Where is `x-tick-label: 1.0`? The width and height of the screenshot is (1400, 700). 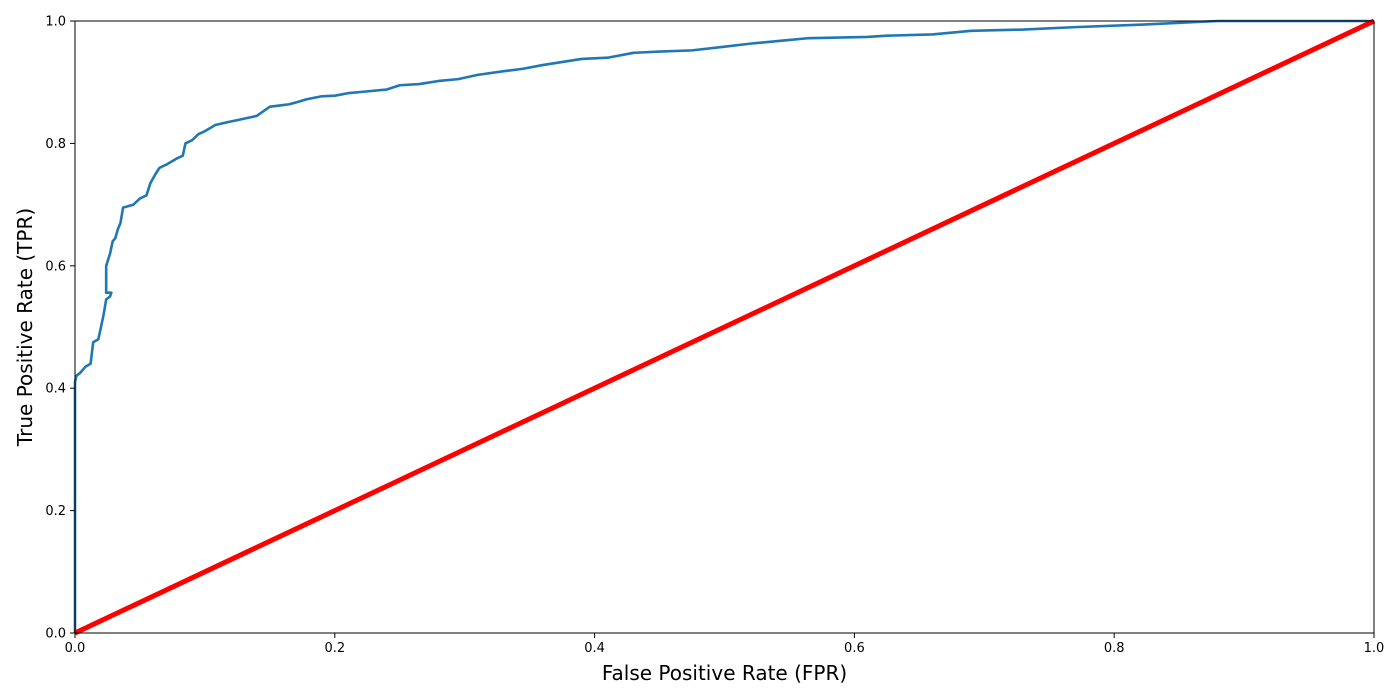
x-tick-label: 1.0 is located at coordinates (1374, 648).